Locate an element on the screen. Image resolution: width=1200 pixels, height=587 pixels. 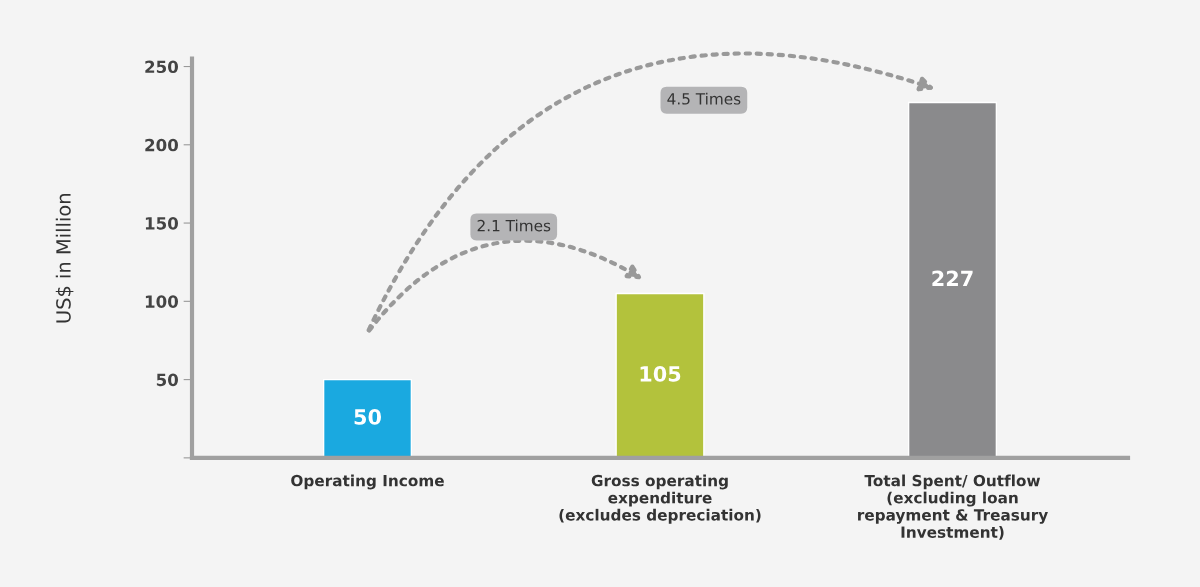
data-label: 50 is located at coordinates (367, 417).